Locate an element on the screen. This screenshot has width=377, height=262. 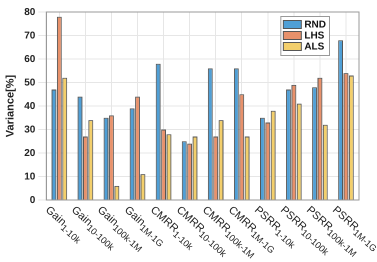
y-tick-label: 50 is located at coordinates (30, 82).